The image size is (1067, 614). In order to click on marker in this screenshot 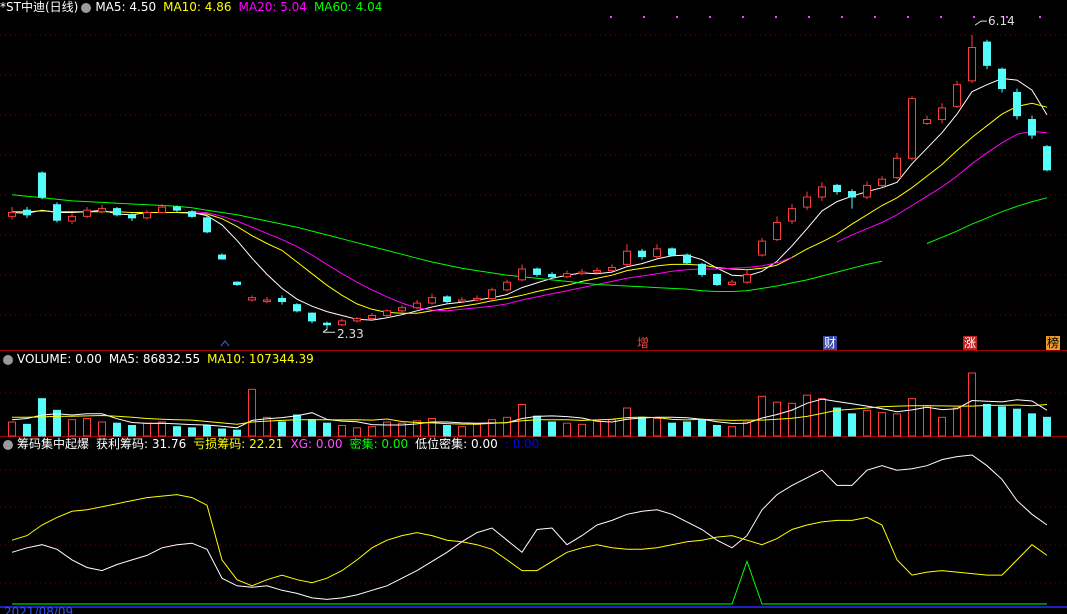, I will do `click(225, 343)`.